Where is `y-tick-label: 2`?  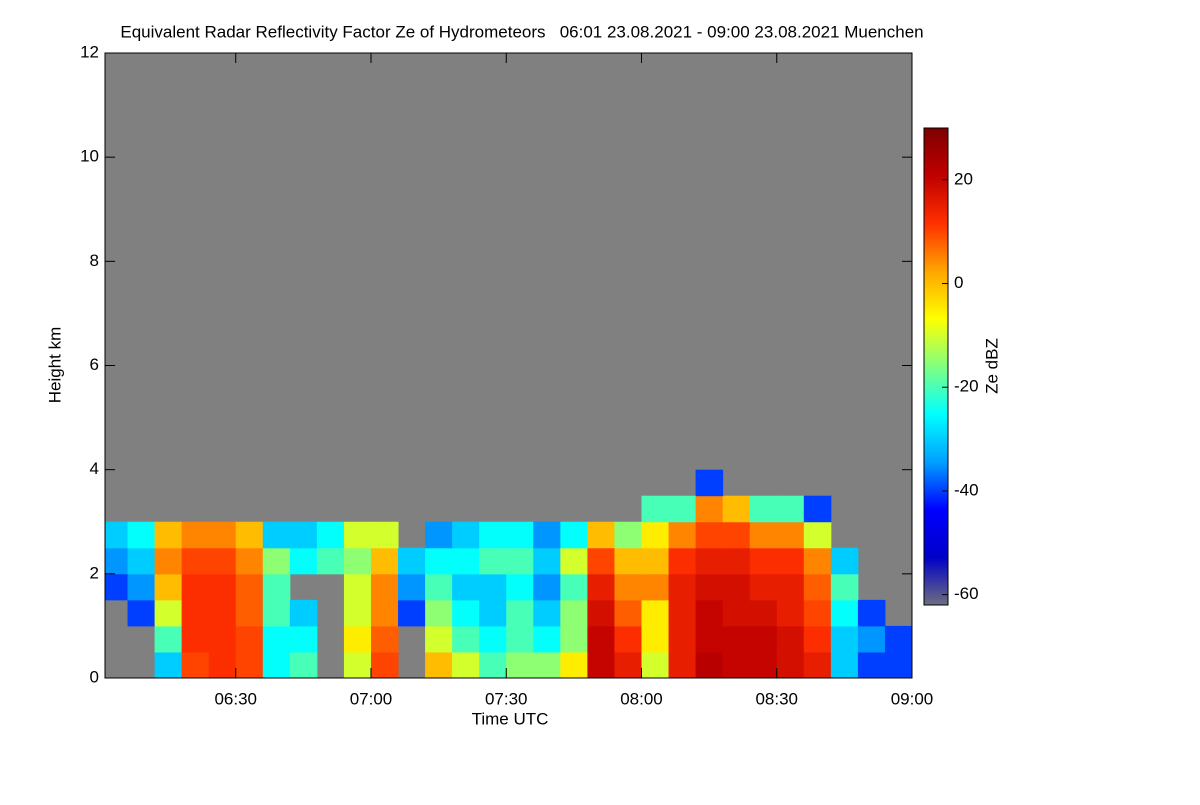 y-tick-label: 2 is located at coordinates (94, 572).